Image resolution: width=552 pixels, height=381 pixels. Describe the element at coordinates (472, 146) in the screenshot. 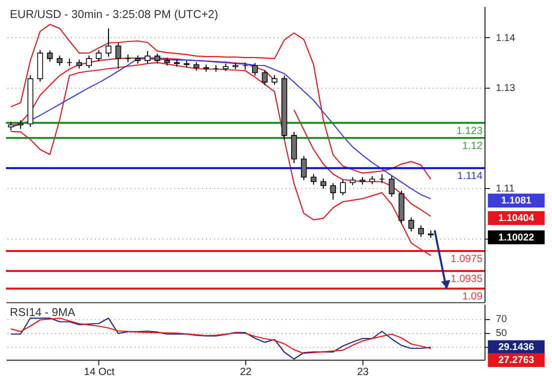

I see `ref-line-label: 1.12` at that location.